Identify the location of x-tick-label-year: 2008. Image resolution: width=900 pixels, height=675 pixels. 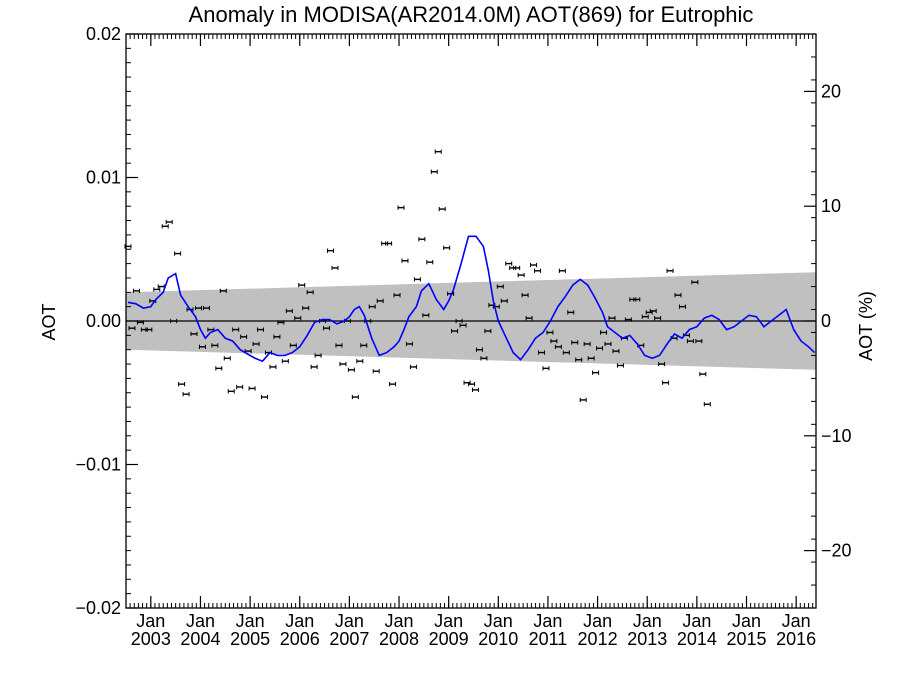
(399, 639).